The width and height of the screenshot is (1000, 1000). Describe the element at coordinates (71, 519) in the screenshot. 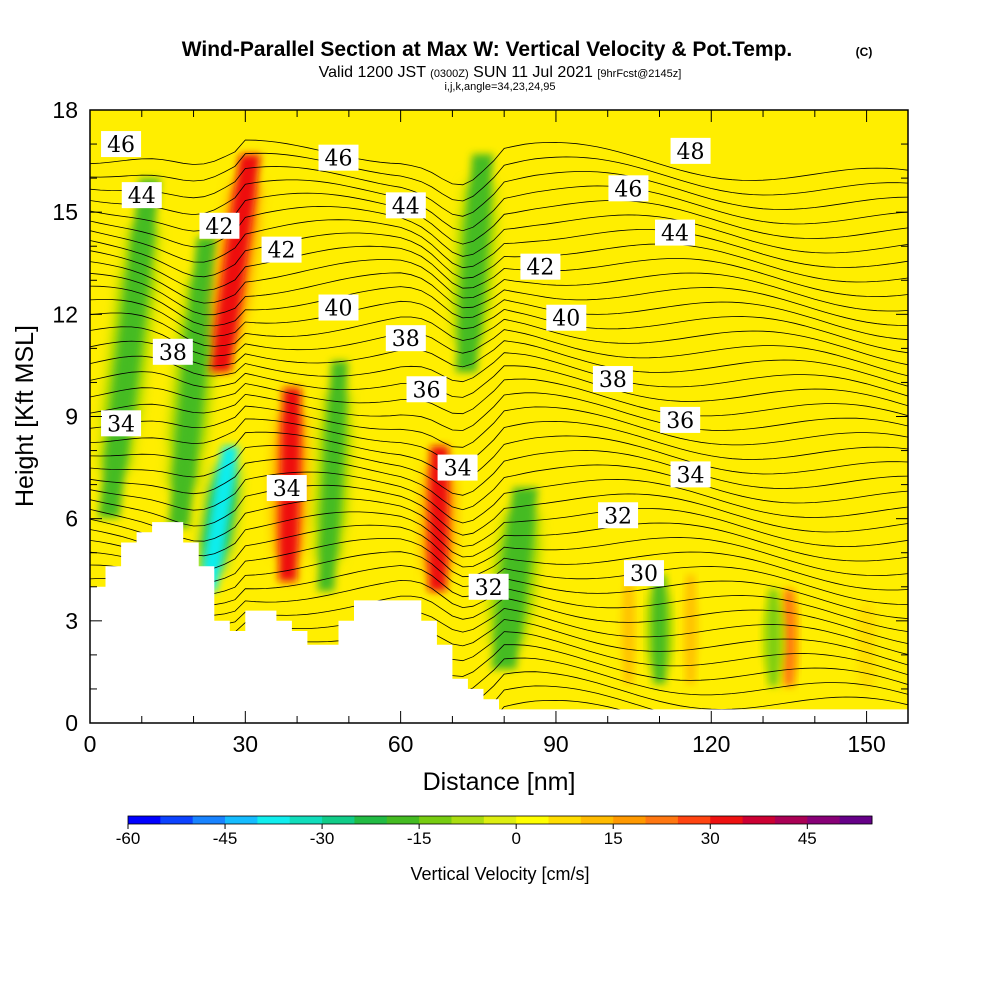

I see `y-tick-label: 6` at that location.